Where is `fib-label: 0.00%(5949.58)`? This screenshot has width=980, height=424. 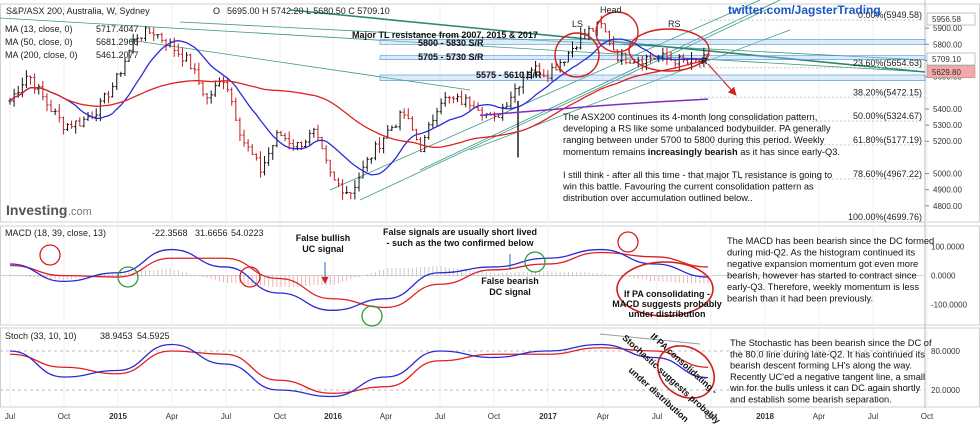 fib-label: 0.00%(5949.58) is located at coordinates (890, 15).